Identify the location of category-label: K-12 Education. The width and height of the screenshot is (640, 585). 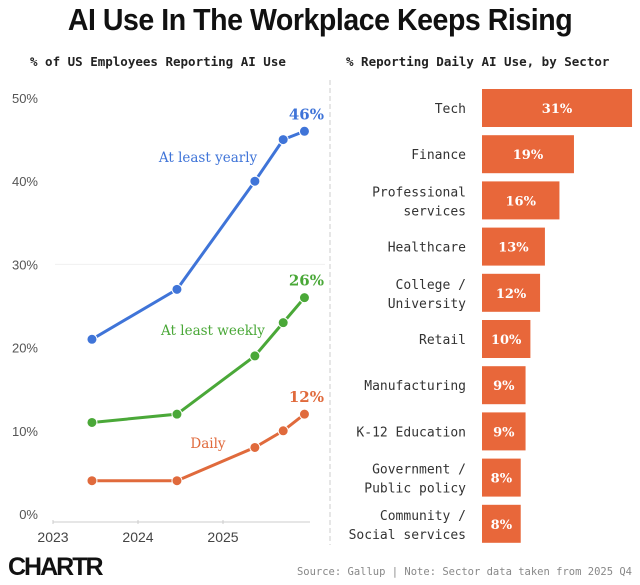
(411, 432).